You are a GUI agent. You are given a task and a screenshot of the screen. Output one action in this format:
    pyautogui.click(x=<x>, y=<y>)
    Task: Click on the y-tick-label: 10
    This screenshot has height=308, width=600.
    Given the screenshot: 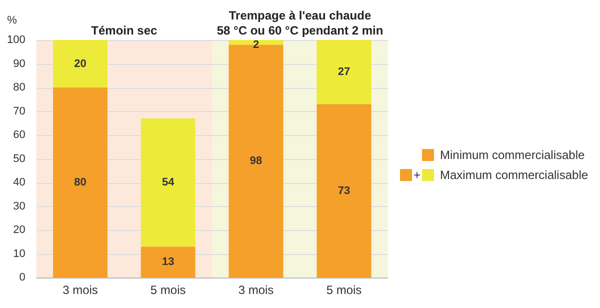 What is the action you would take?
    pyautogui.click(x=19, y=254)
    